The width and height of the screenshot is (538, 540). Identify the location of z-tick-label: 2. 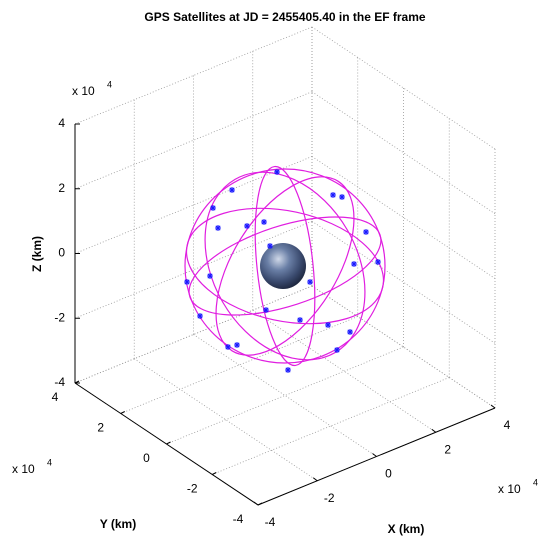
(61, 188).